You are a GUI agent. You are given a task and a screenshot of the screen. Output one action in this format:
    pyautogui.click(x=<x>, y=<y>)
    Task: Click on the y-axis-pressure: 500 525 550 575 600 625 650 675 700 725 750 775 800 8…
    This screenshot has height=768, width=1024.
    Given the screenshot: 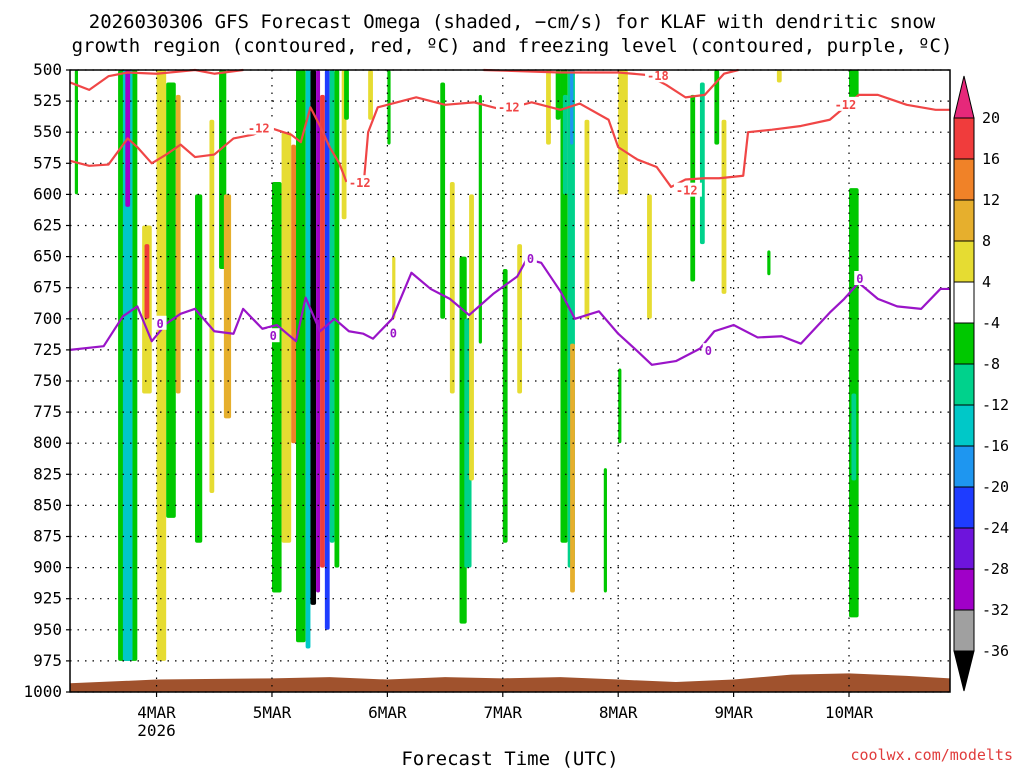 What is the action you would take?
    pyautogui.click(x=46, y=380)
    